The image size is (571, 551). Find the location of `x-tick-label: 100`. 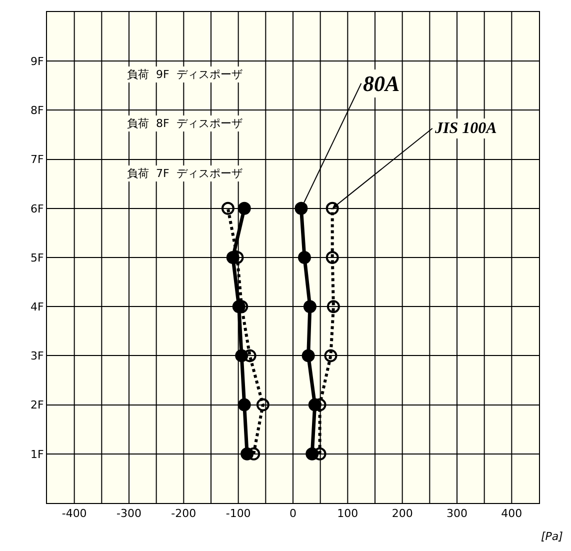

x-tick-label: 100 is located at coordinates (347, 513).